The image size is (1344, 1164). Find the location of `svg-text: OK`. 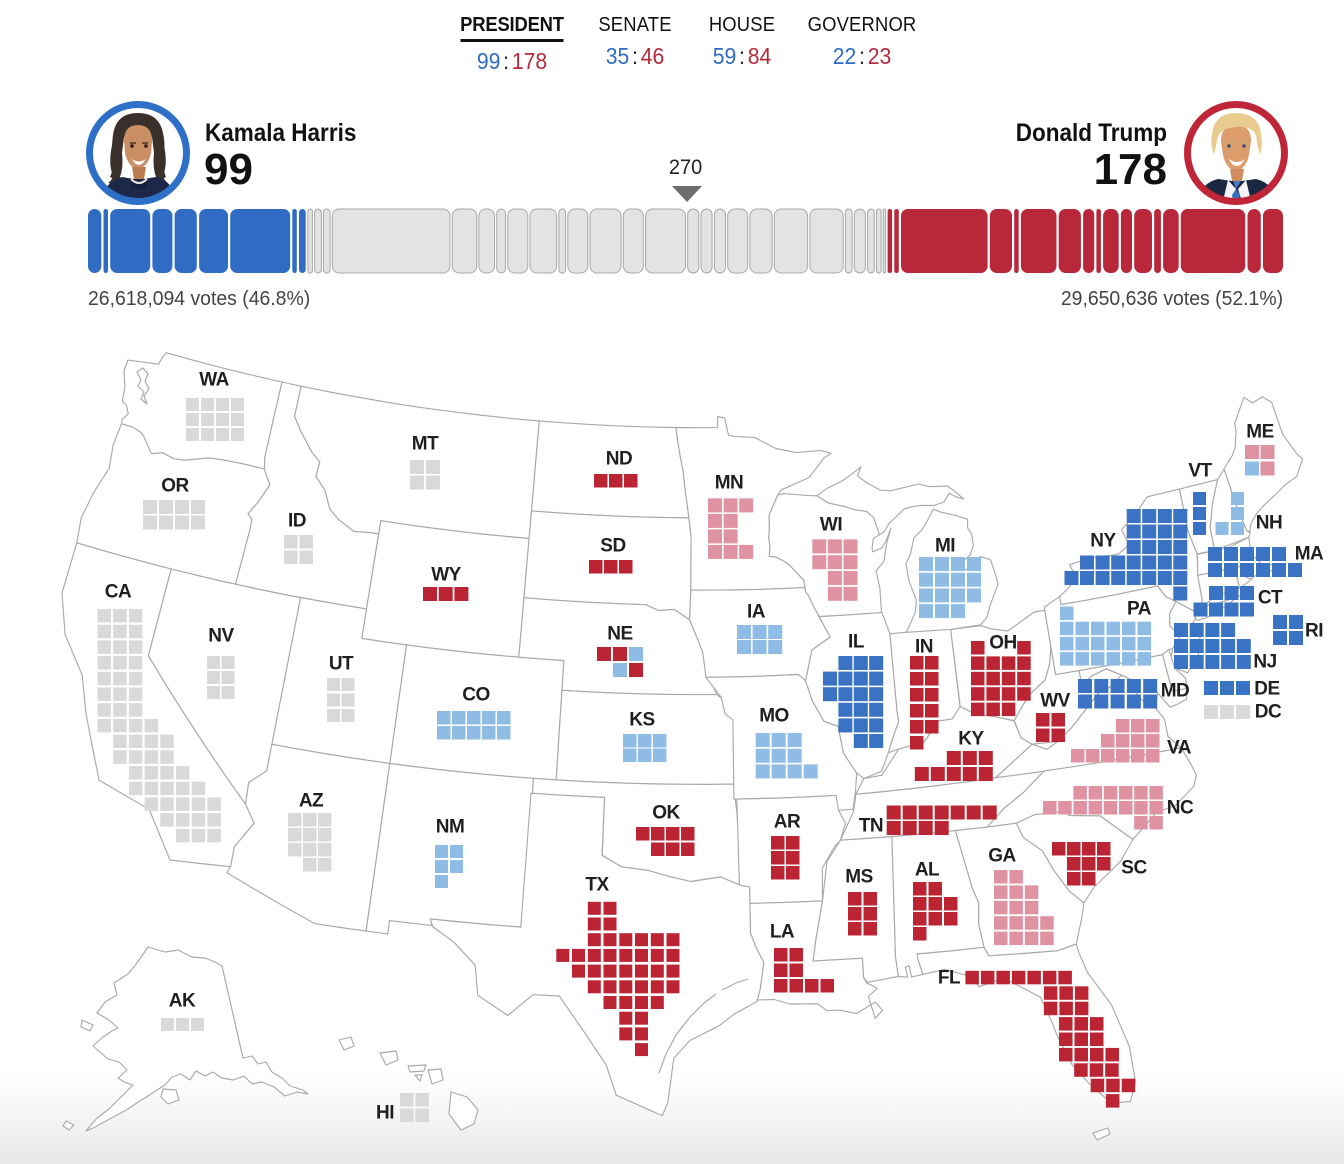

svg-text: OK is located at coordinates (666, 813).